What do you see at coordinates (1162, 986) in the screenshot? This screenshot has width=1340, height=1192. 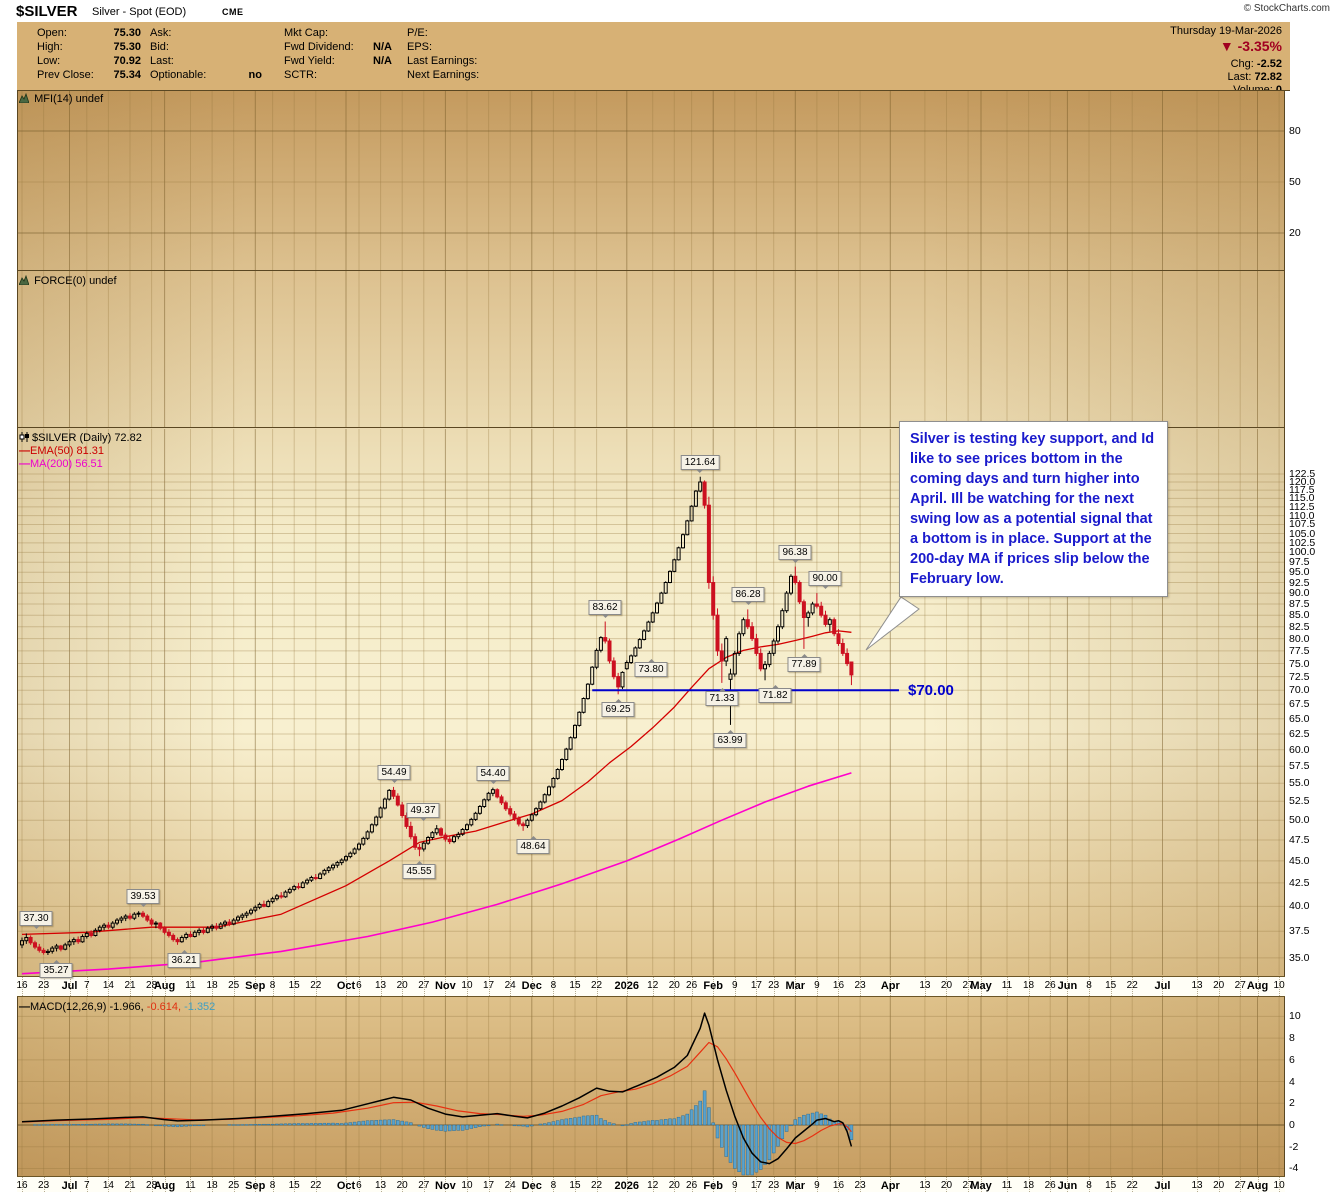 I see `x-axis-label: Jul` at bounding box center [1162, 986].